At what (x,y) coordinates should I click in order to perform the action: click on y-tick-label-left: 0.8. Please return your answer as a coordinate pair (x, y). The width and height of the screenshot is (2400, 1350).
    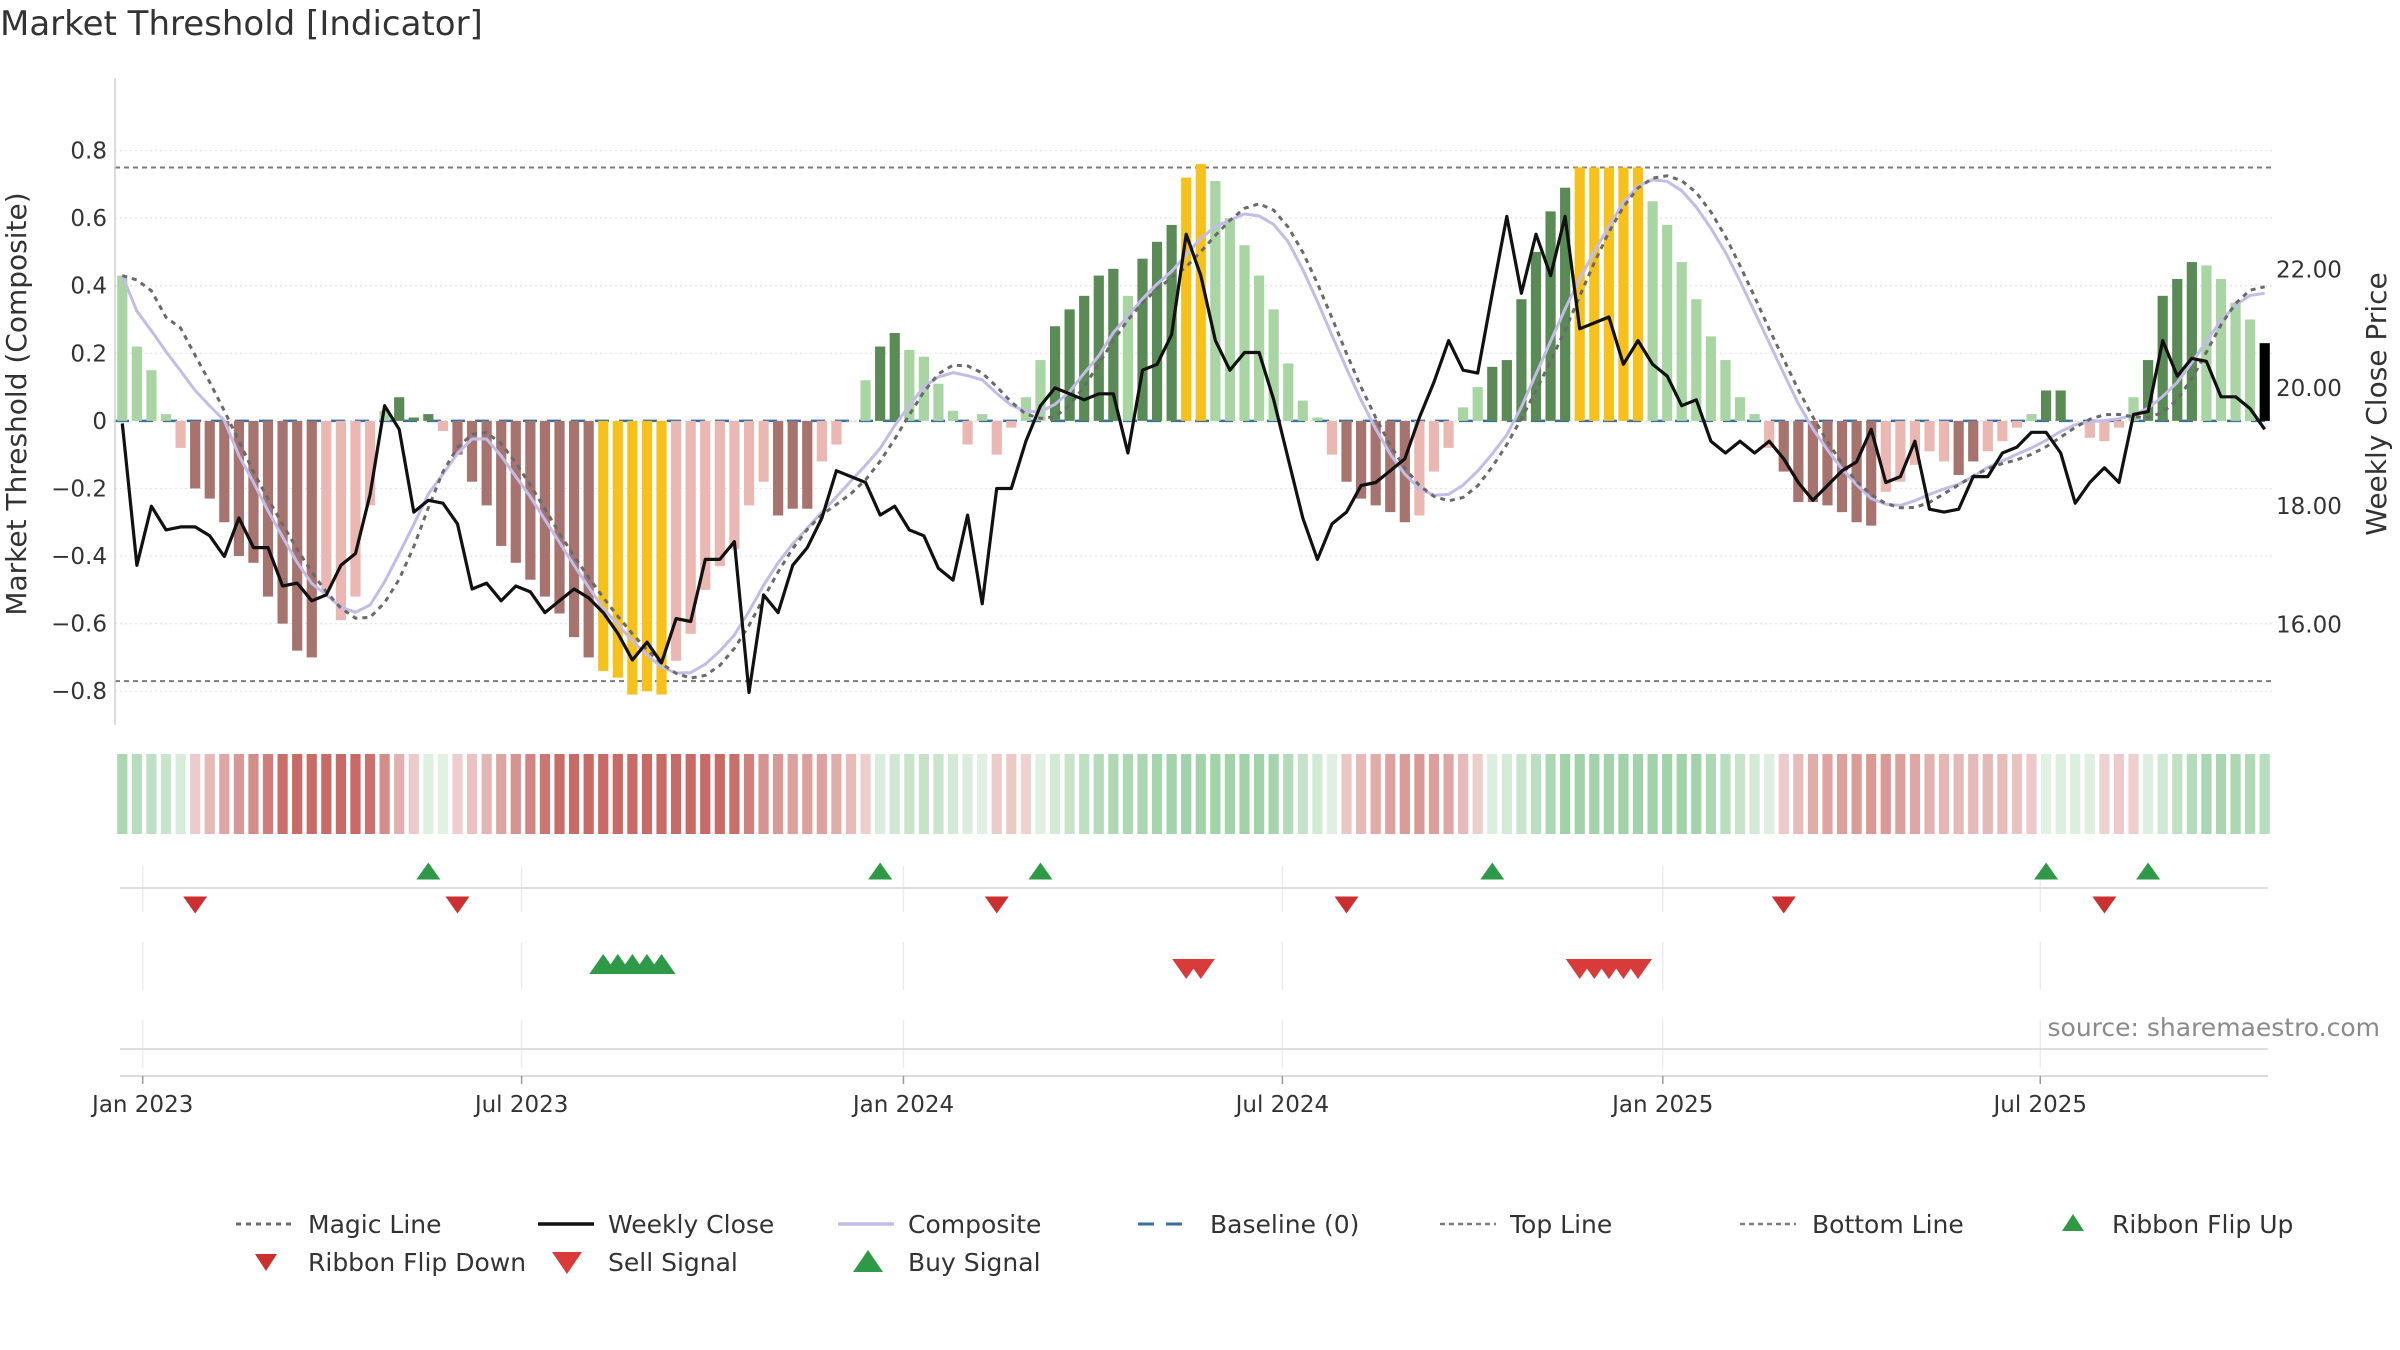
    Looking at the image, I should click on (88, 152).